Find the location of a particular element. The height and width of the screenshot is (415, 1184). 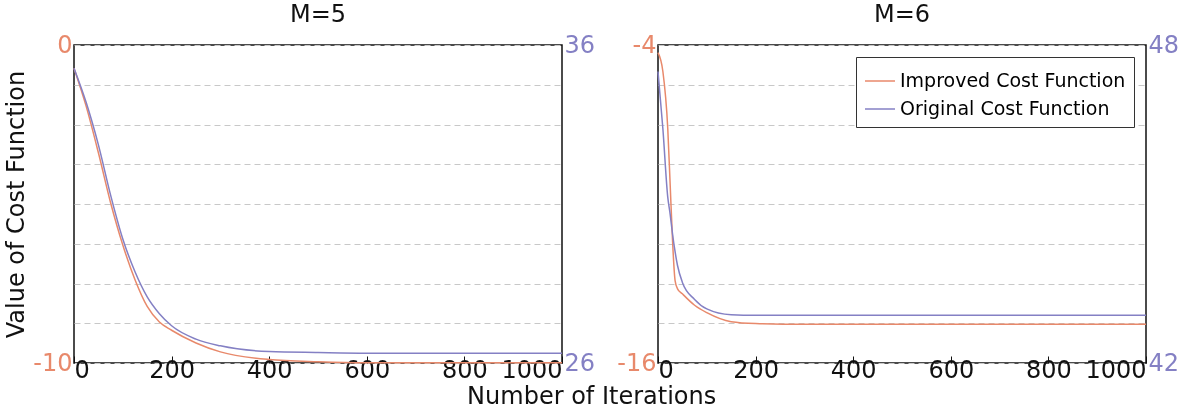

y2-tick-label: 42 is located at coordinates (1164, 362).